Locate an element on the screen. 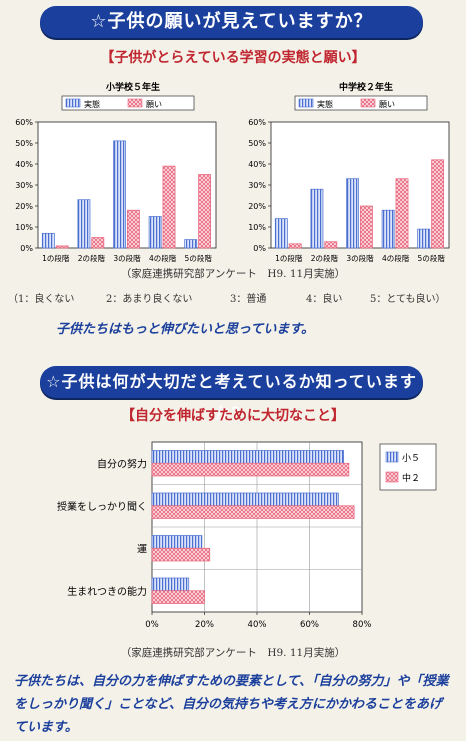 The width and height of the screenshot is (466, 741). y-category-label: 生まれつきの能力 is located at coordinates (107, 591).